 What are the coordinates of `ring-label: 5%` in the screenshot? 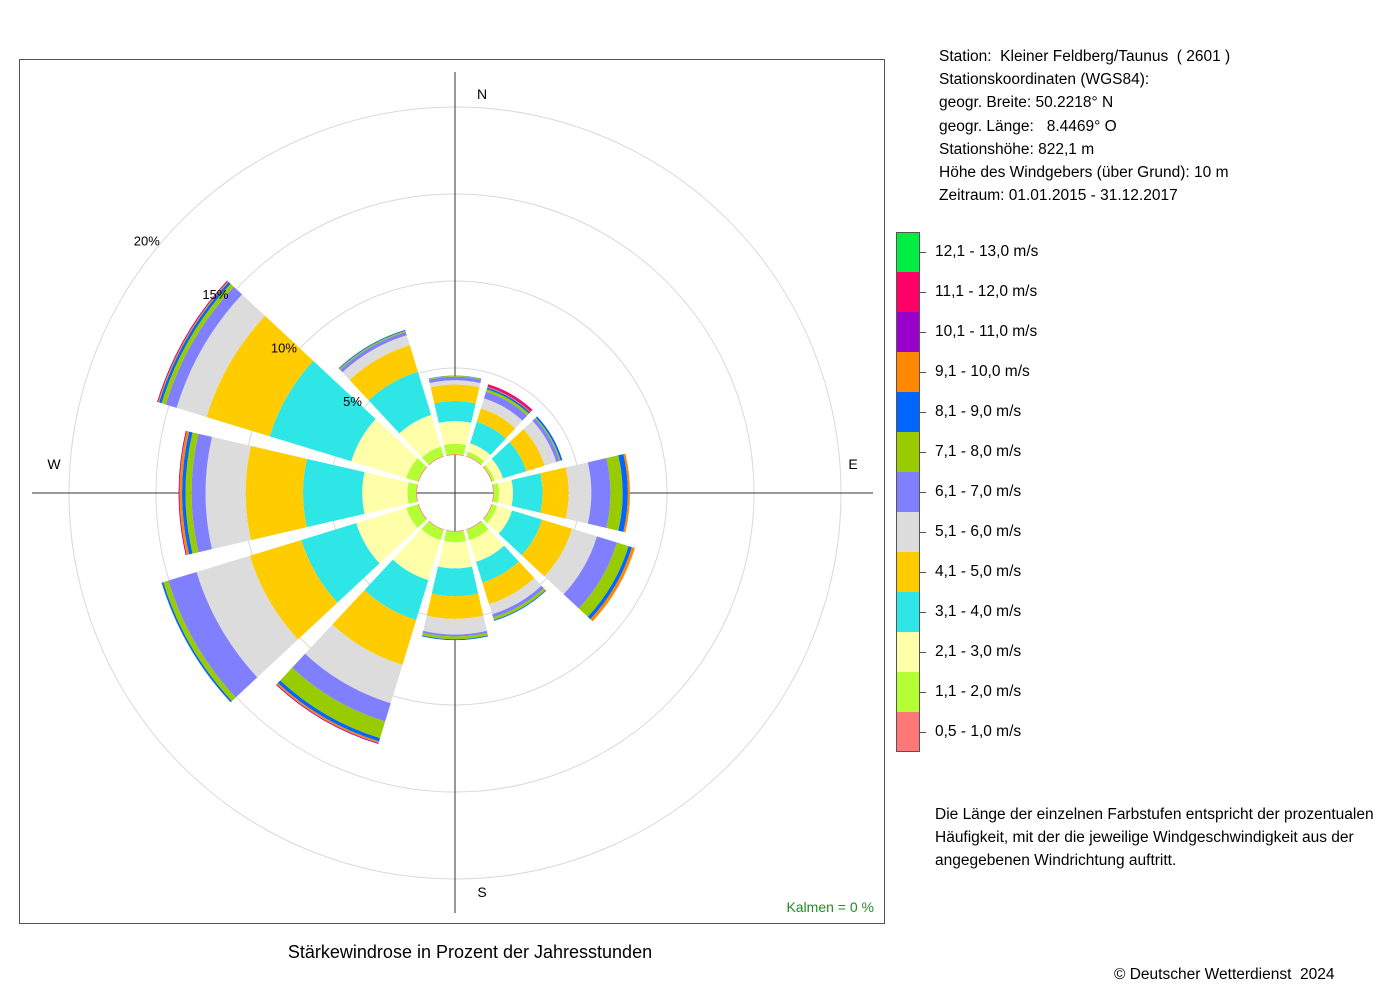 It's located at (352, 401).